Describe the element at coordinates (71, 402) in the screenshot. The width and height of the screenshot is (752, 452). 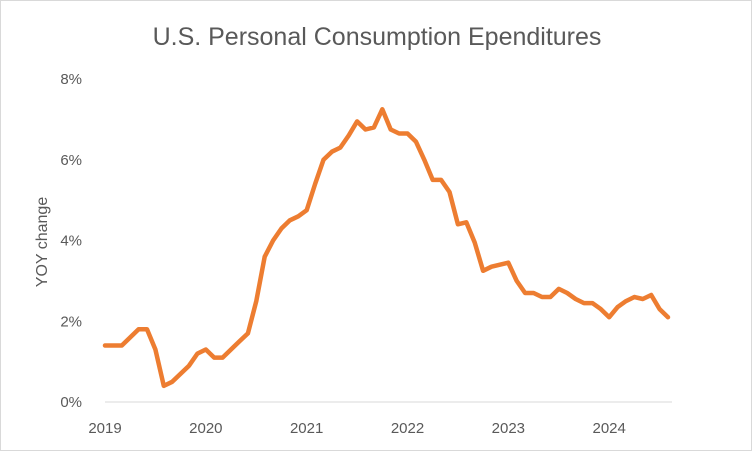
I see `y-tick-label: 0%` at that location.